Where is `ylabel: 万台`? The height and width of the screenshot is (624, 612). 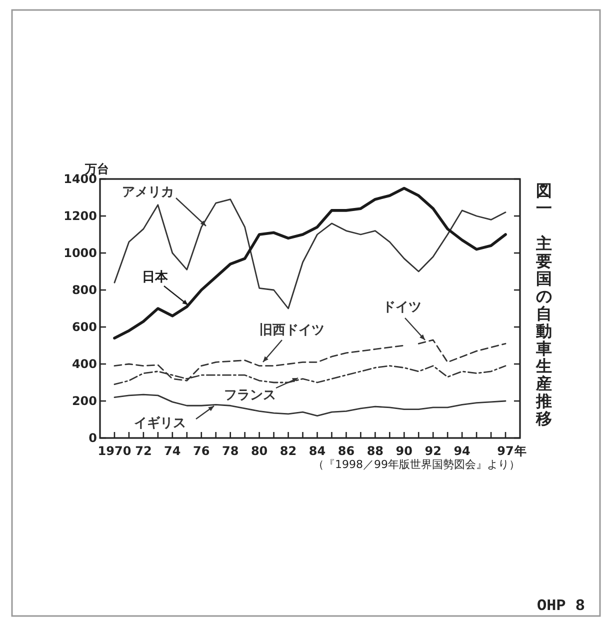 ylabel: 万台 is located at coordinates (97, 169).